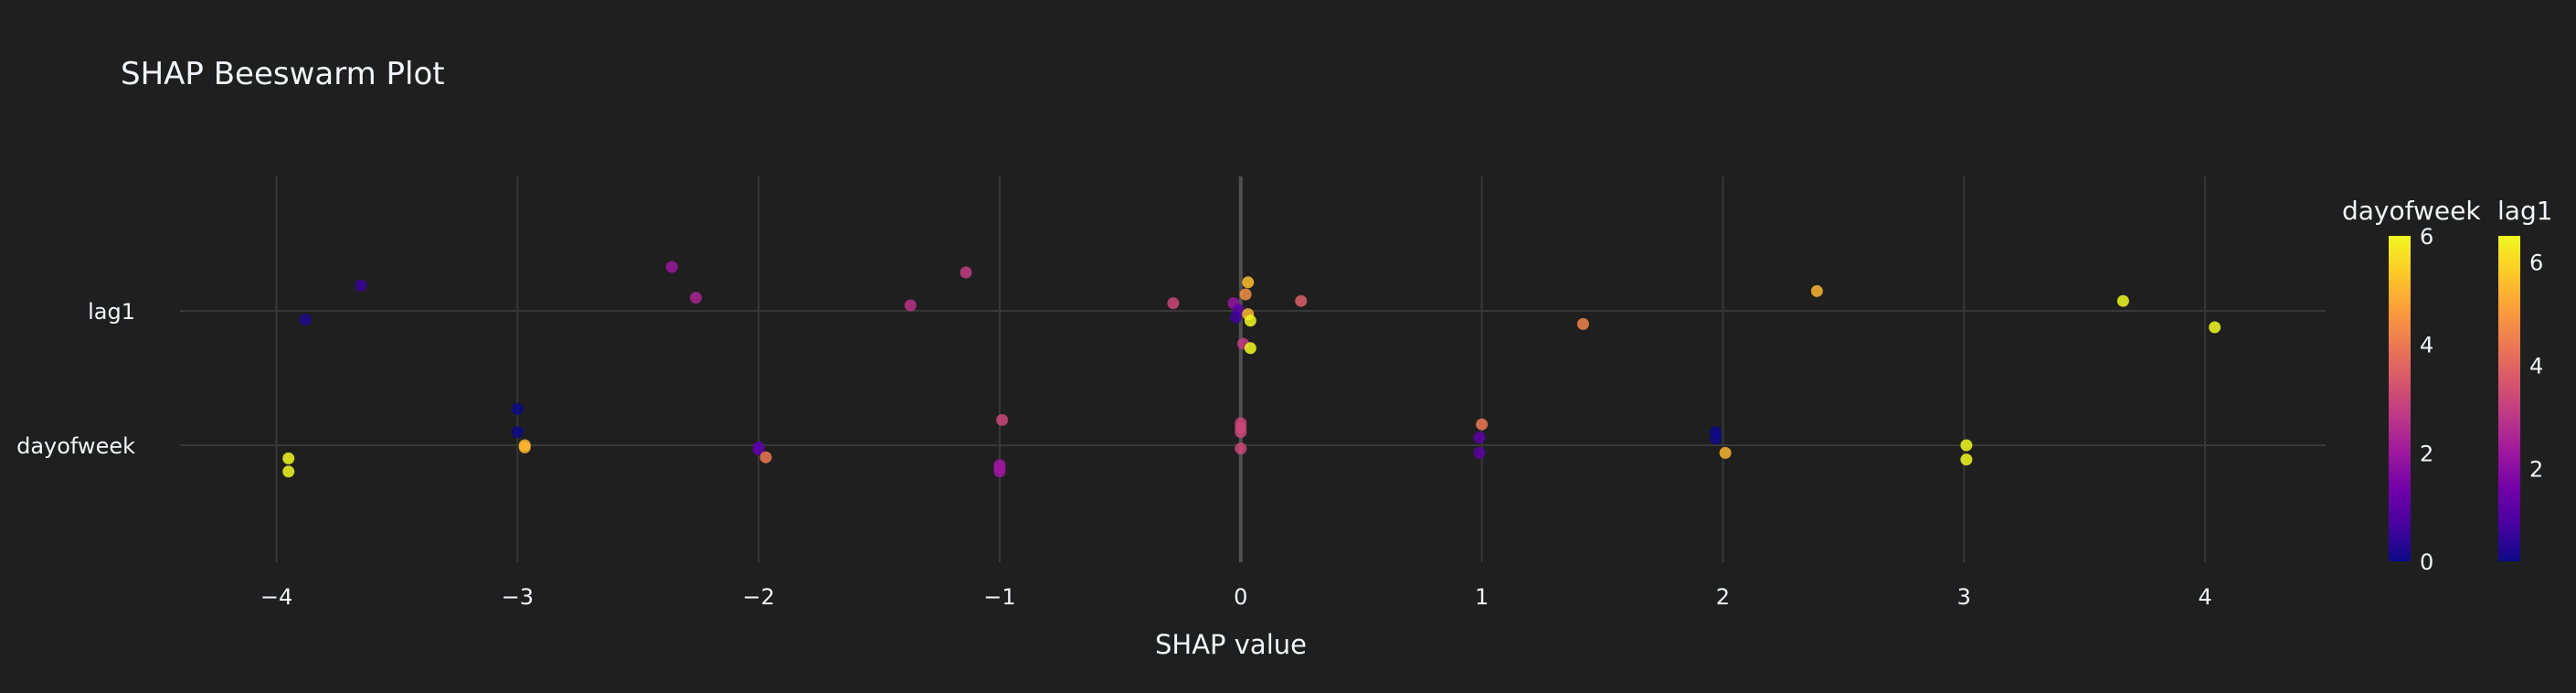 This screenshot has width=2576, height=693. I want to click on colorbar-dayofweek, so click(2400, 398).